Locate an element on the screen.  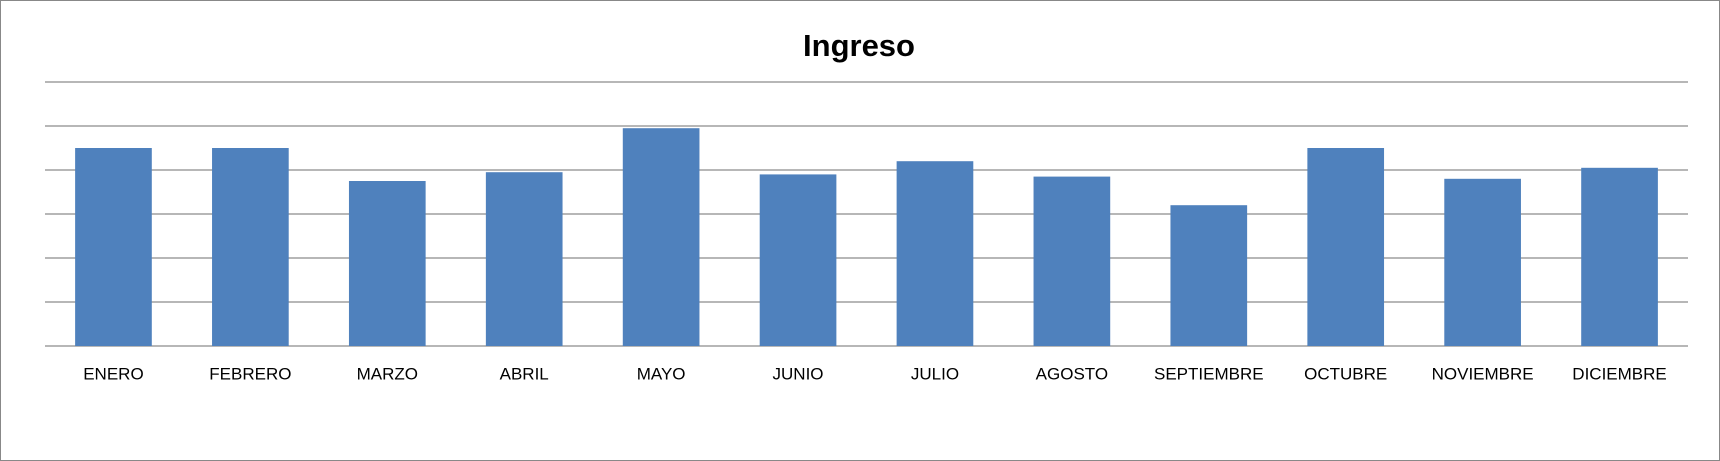
x-tick-label: FEBRERO is located at coordinates (250, 373).